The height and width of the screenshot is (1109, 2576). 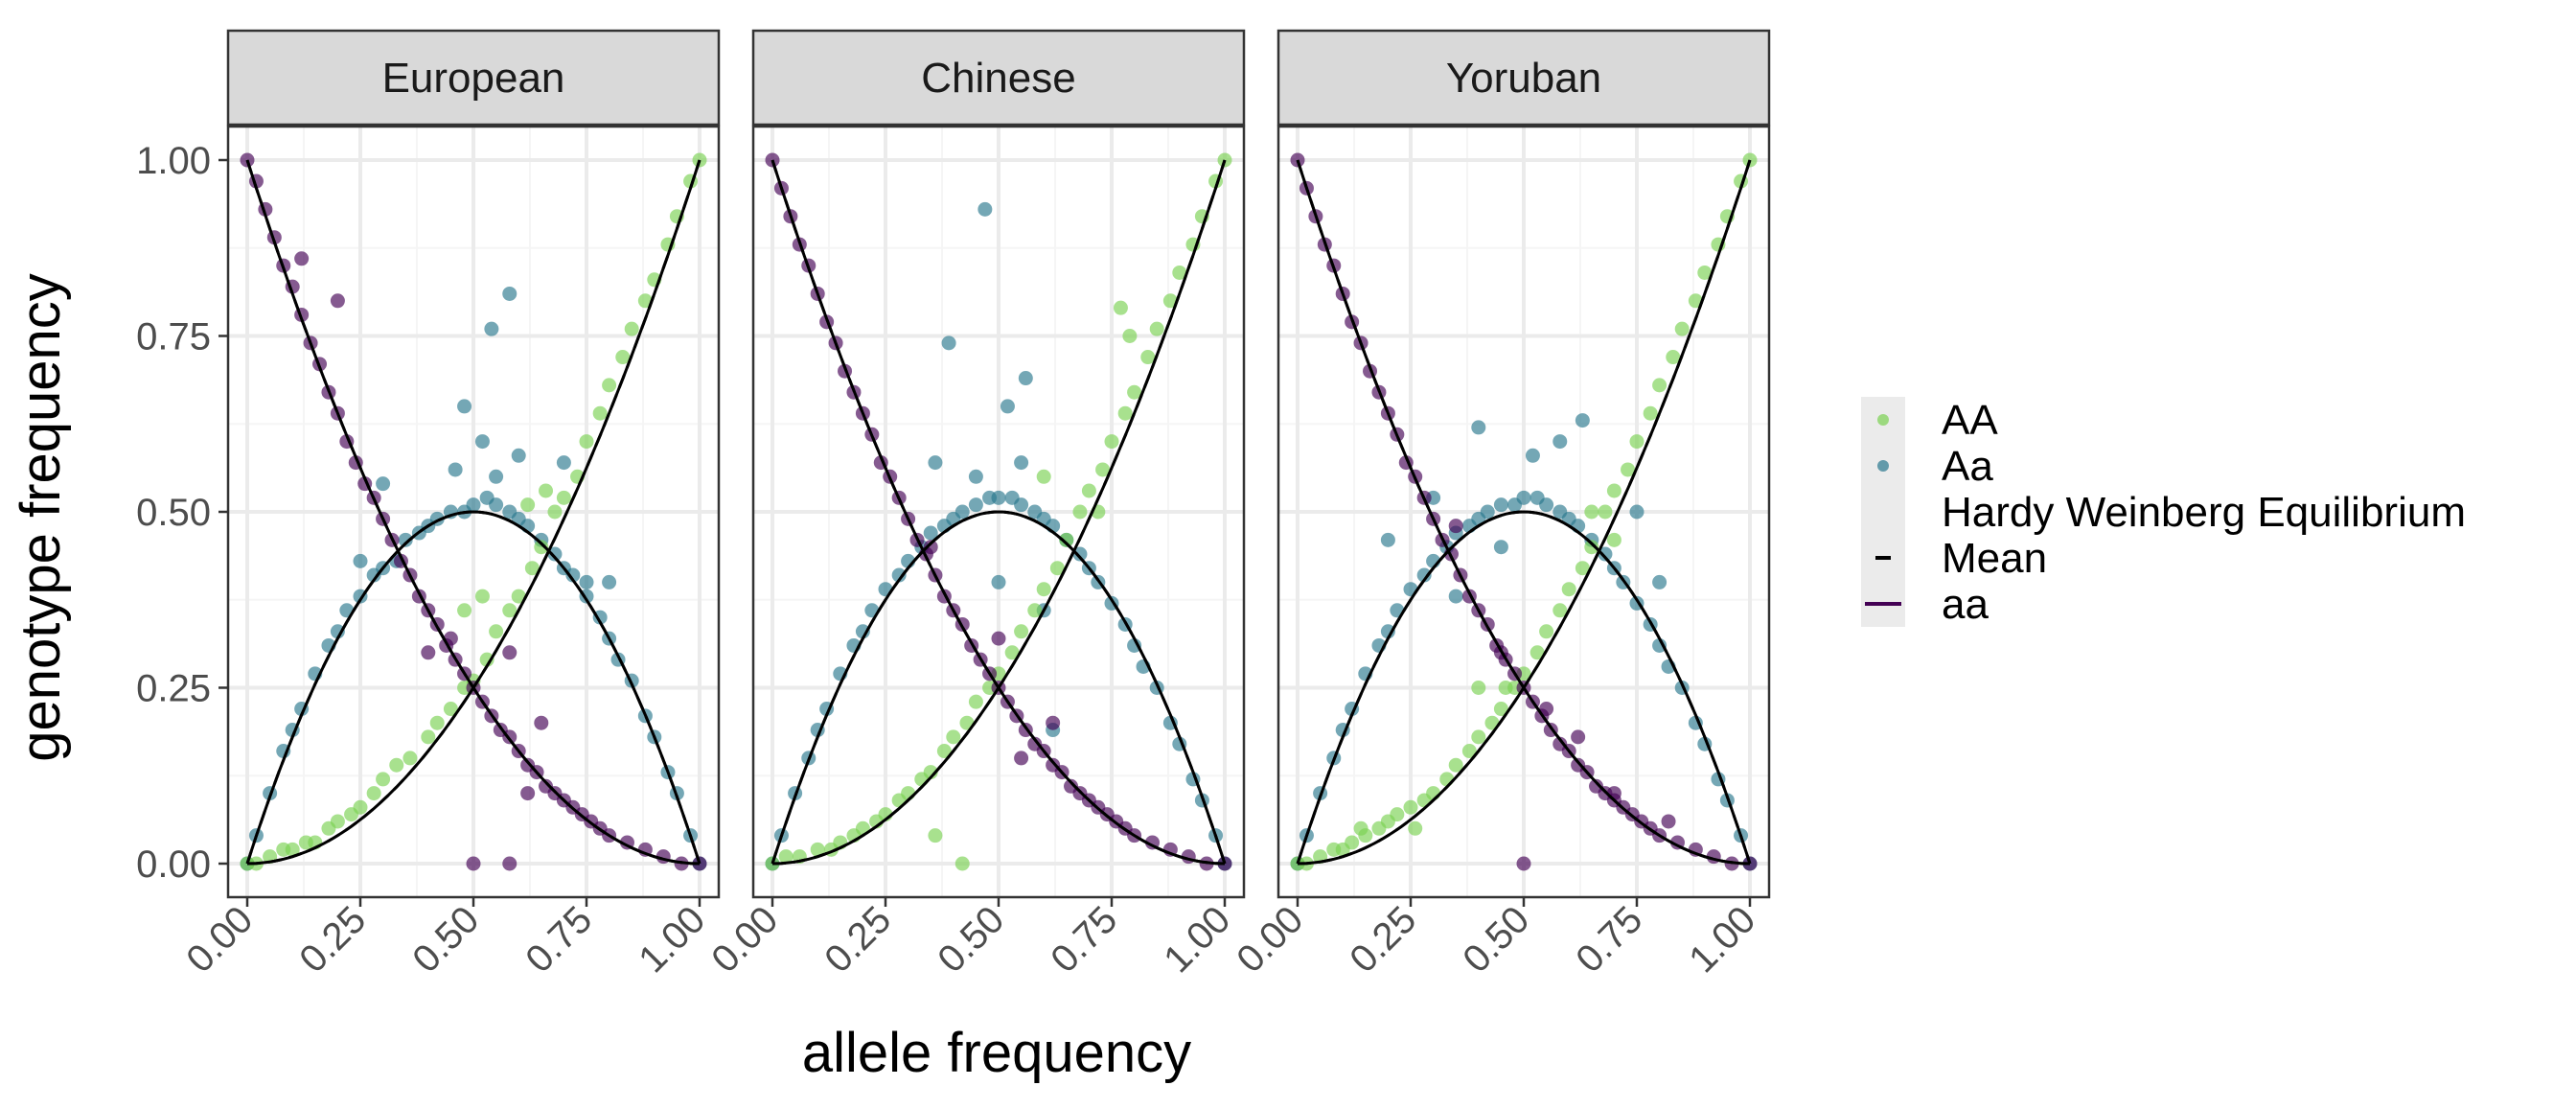 I want to click on legend-key-bg, so click(x=1883, y=512).